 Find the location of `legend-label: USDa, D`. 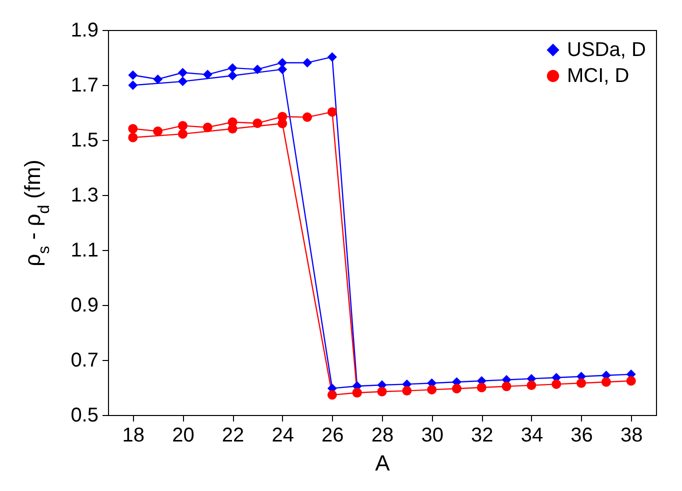

legend-label: USDa, D is located at coordinates (606, 50).